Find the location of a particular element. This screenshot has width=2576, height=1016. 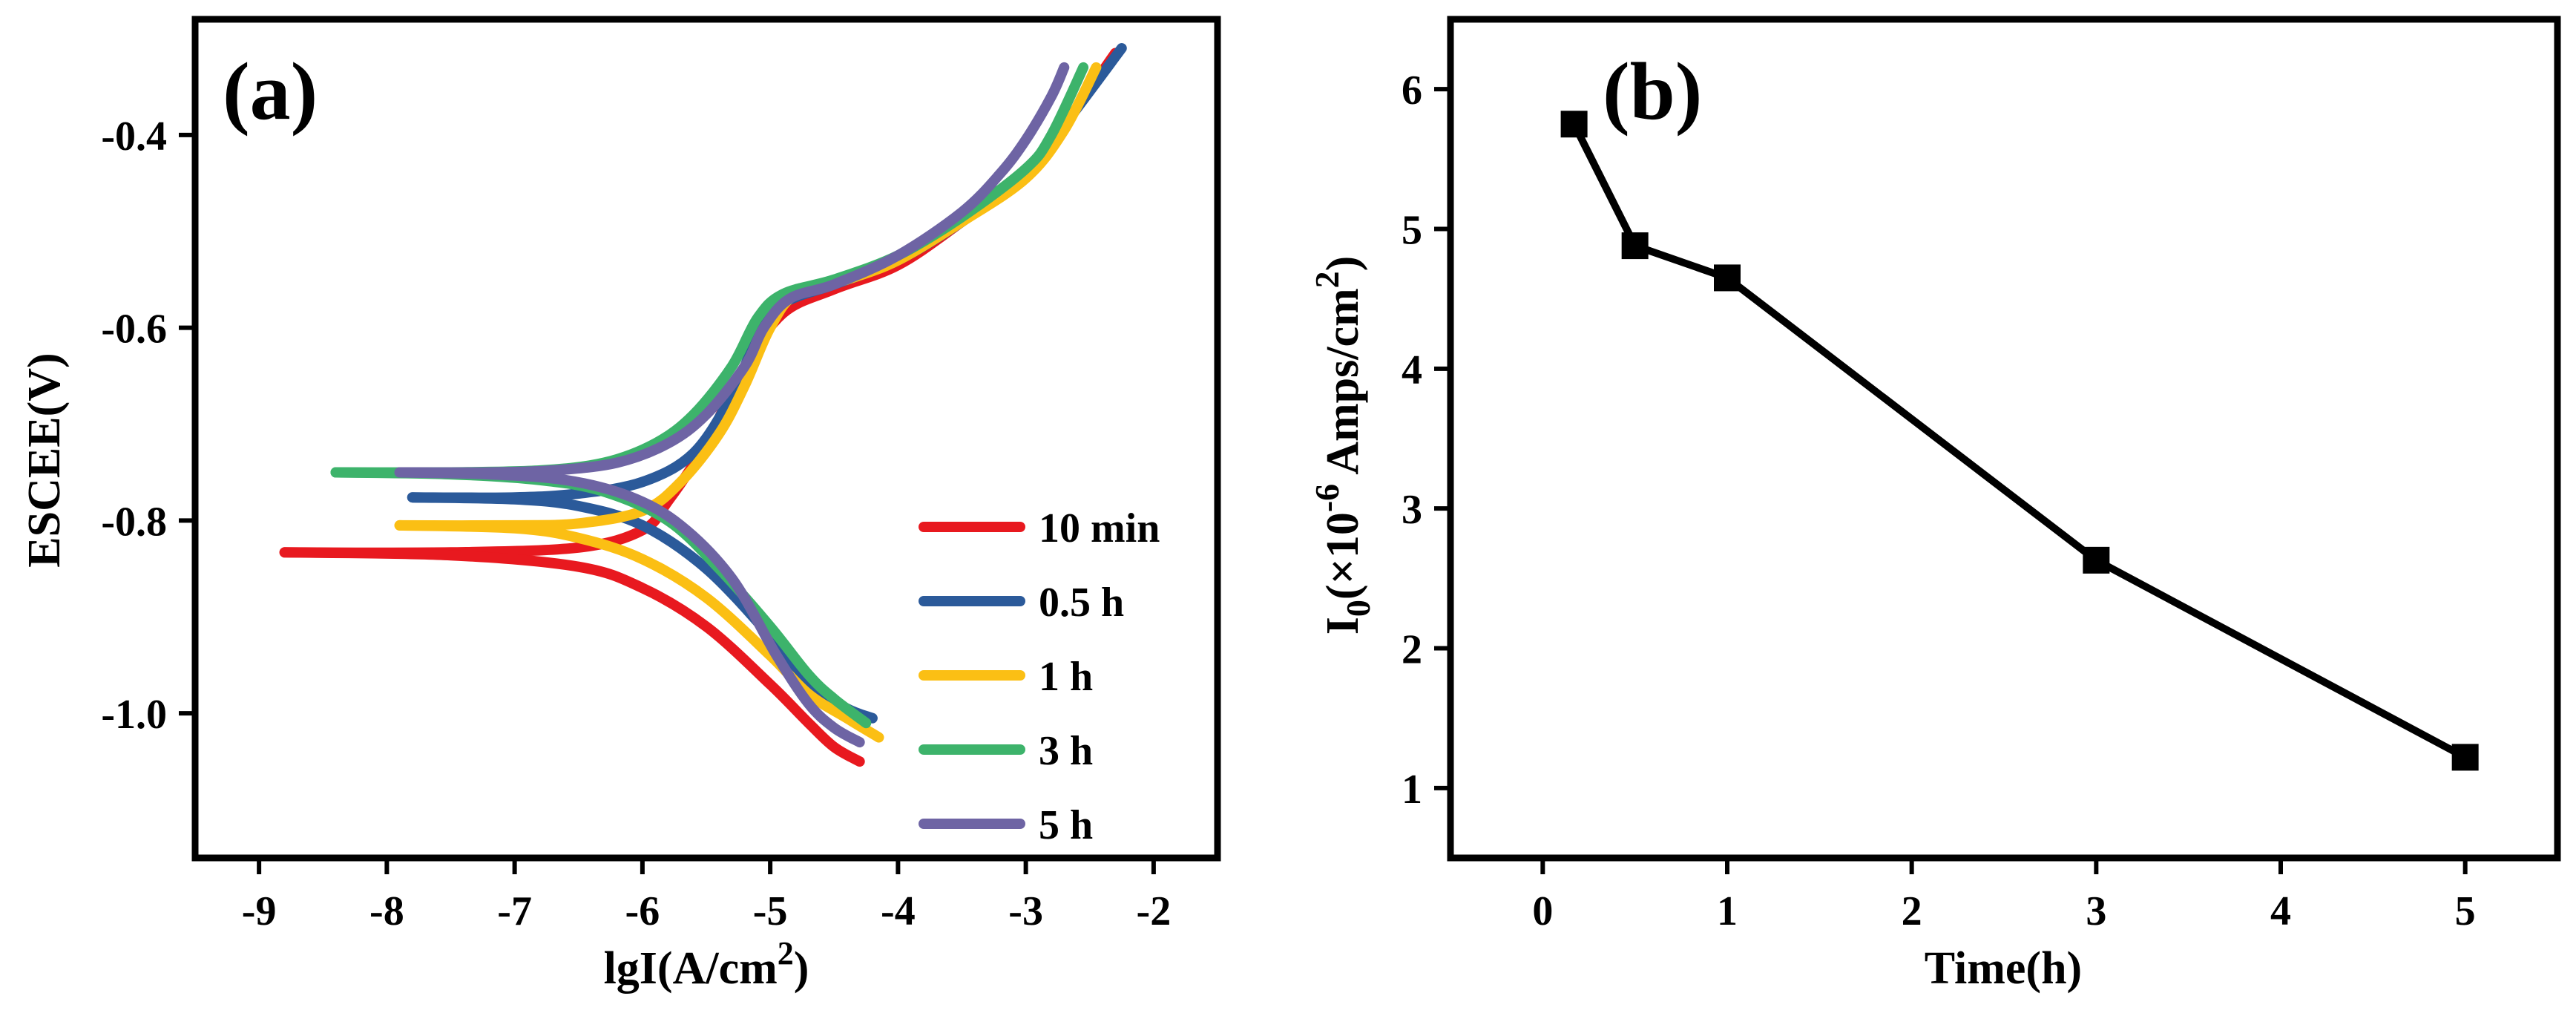

series-2-cathodic-curve is located at coordinates (639, 631).